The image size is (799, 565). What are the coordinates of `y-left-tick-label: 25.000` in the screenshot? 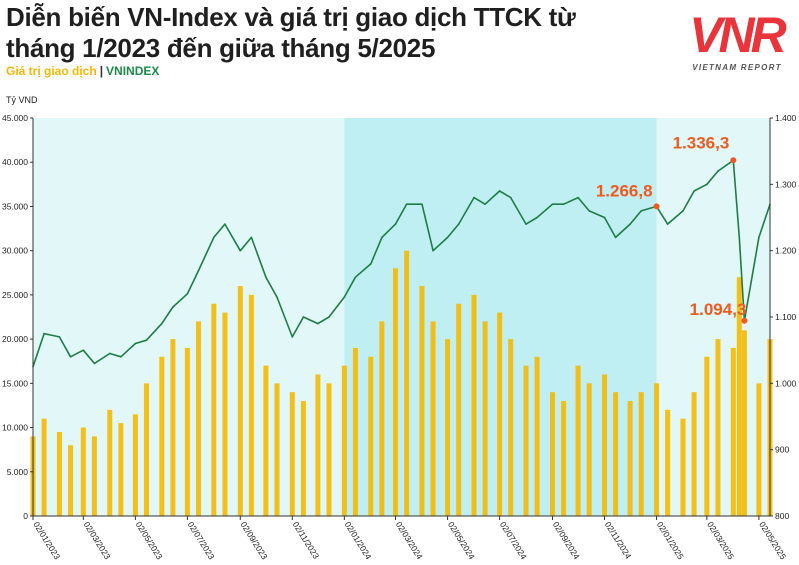 It's located at (15, 295).